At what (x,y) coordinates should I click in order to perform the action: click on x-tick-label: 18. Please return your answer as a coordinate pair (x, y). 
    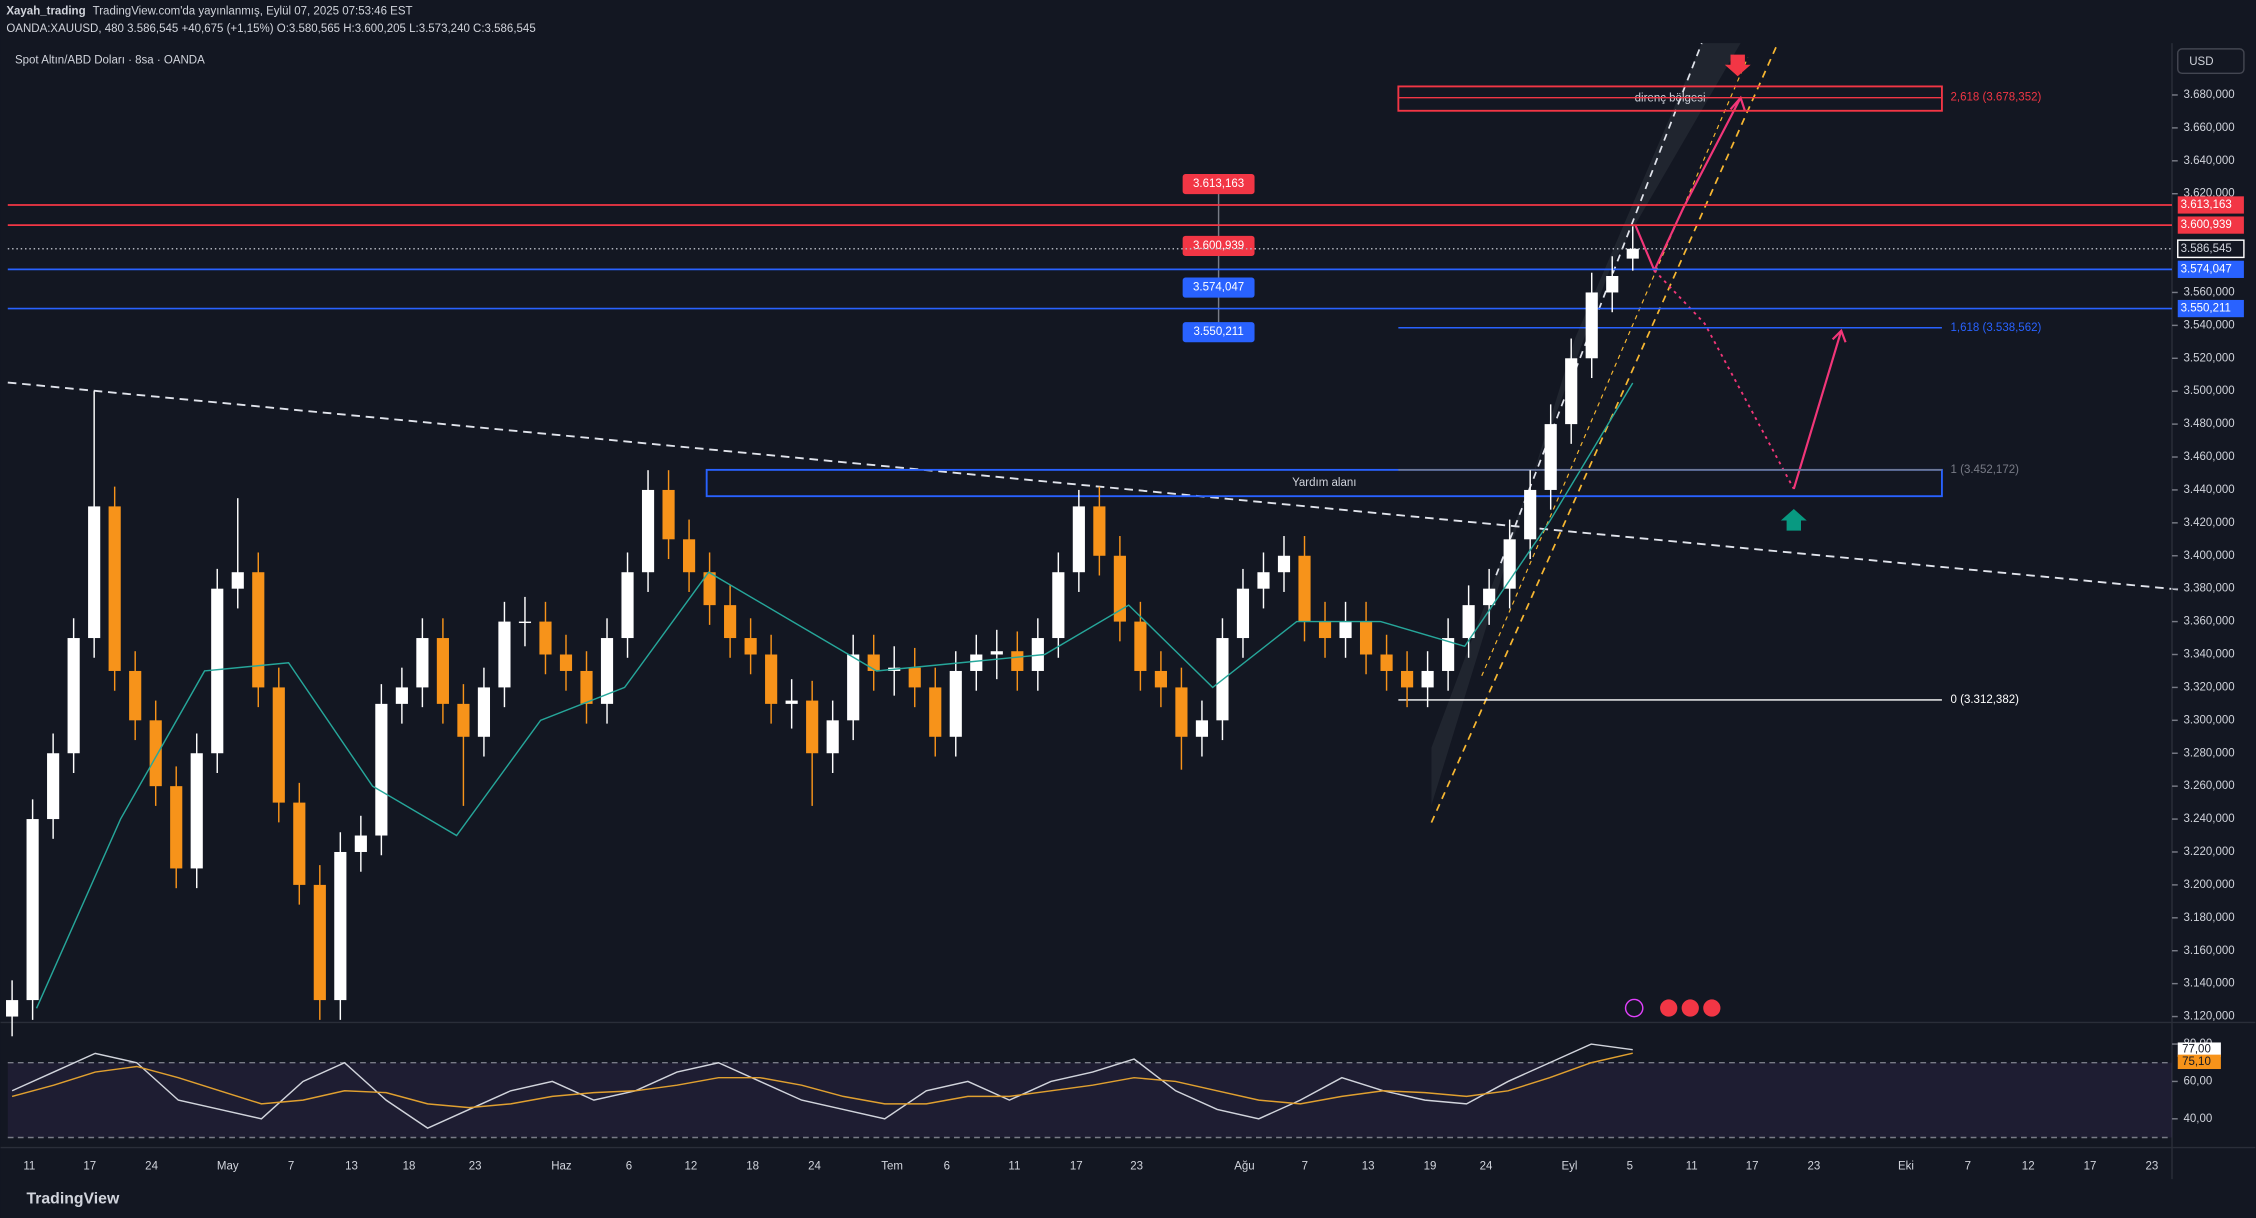
    Looking at the image, I should click on (752, 1166).